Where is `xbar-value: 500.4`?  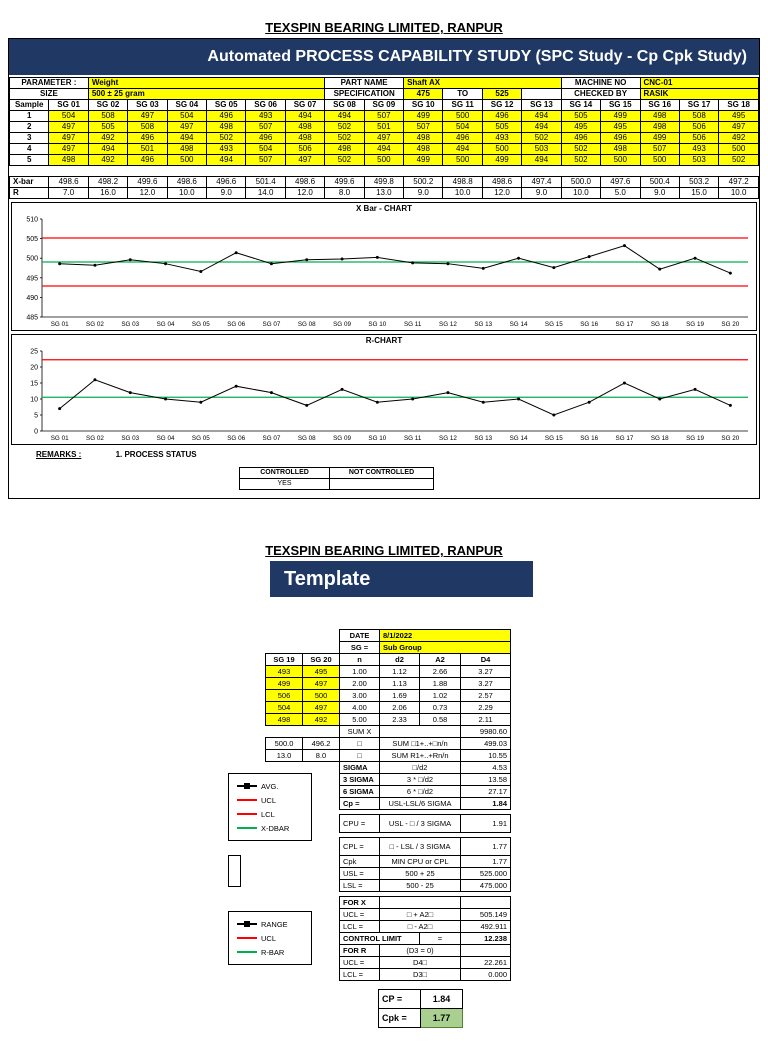
xbar-value: 500.4 is located at coordinates (659, 182).